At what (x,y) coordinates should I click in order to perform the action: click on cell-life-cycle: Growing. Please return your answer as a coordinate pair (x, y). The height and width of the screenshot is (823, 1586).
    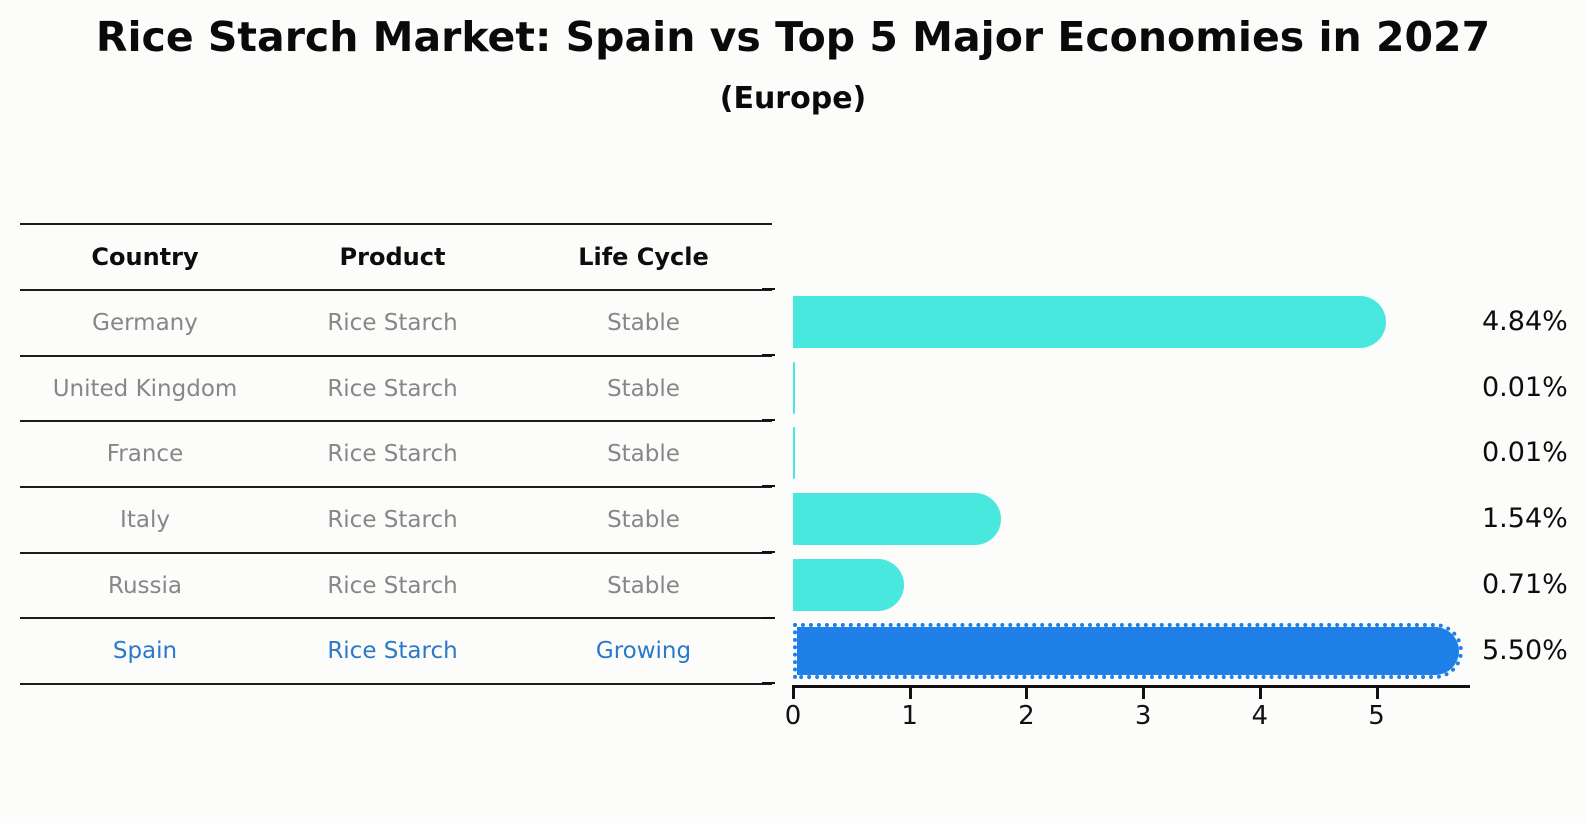
    Looking at the image, I should click on (643, 651).